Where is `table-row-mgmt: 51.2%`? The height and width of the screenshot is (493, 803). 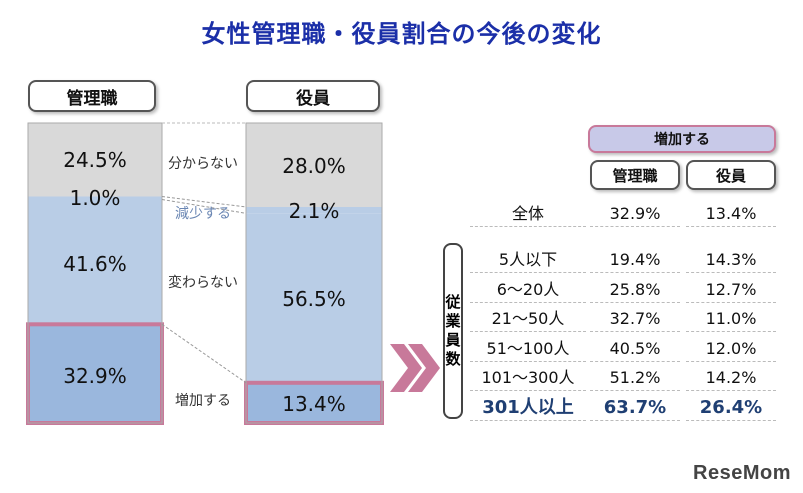
table-row-mgmt: 51.2% is located at coordinates (635, 378).